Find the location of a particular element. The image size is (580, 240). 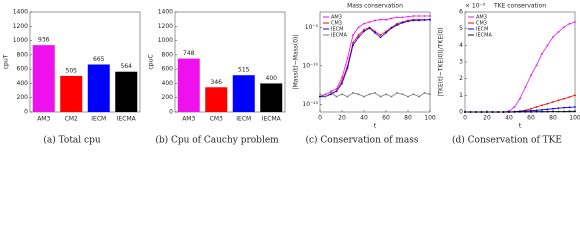

y-tick-label: 5 is located at coordinates (461, 28).